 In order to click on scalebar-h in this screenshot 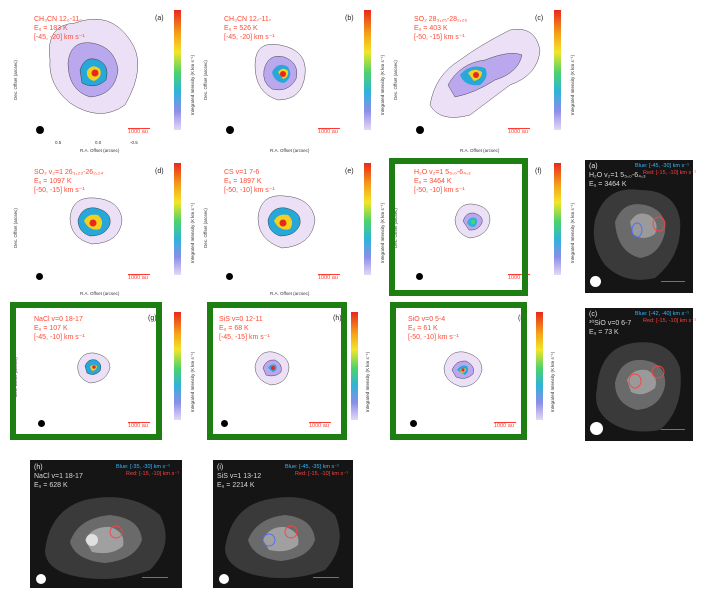, I will do `click(320, 422)`.